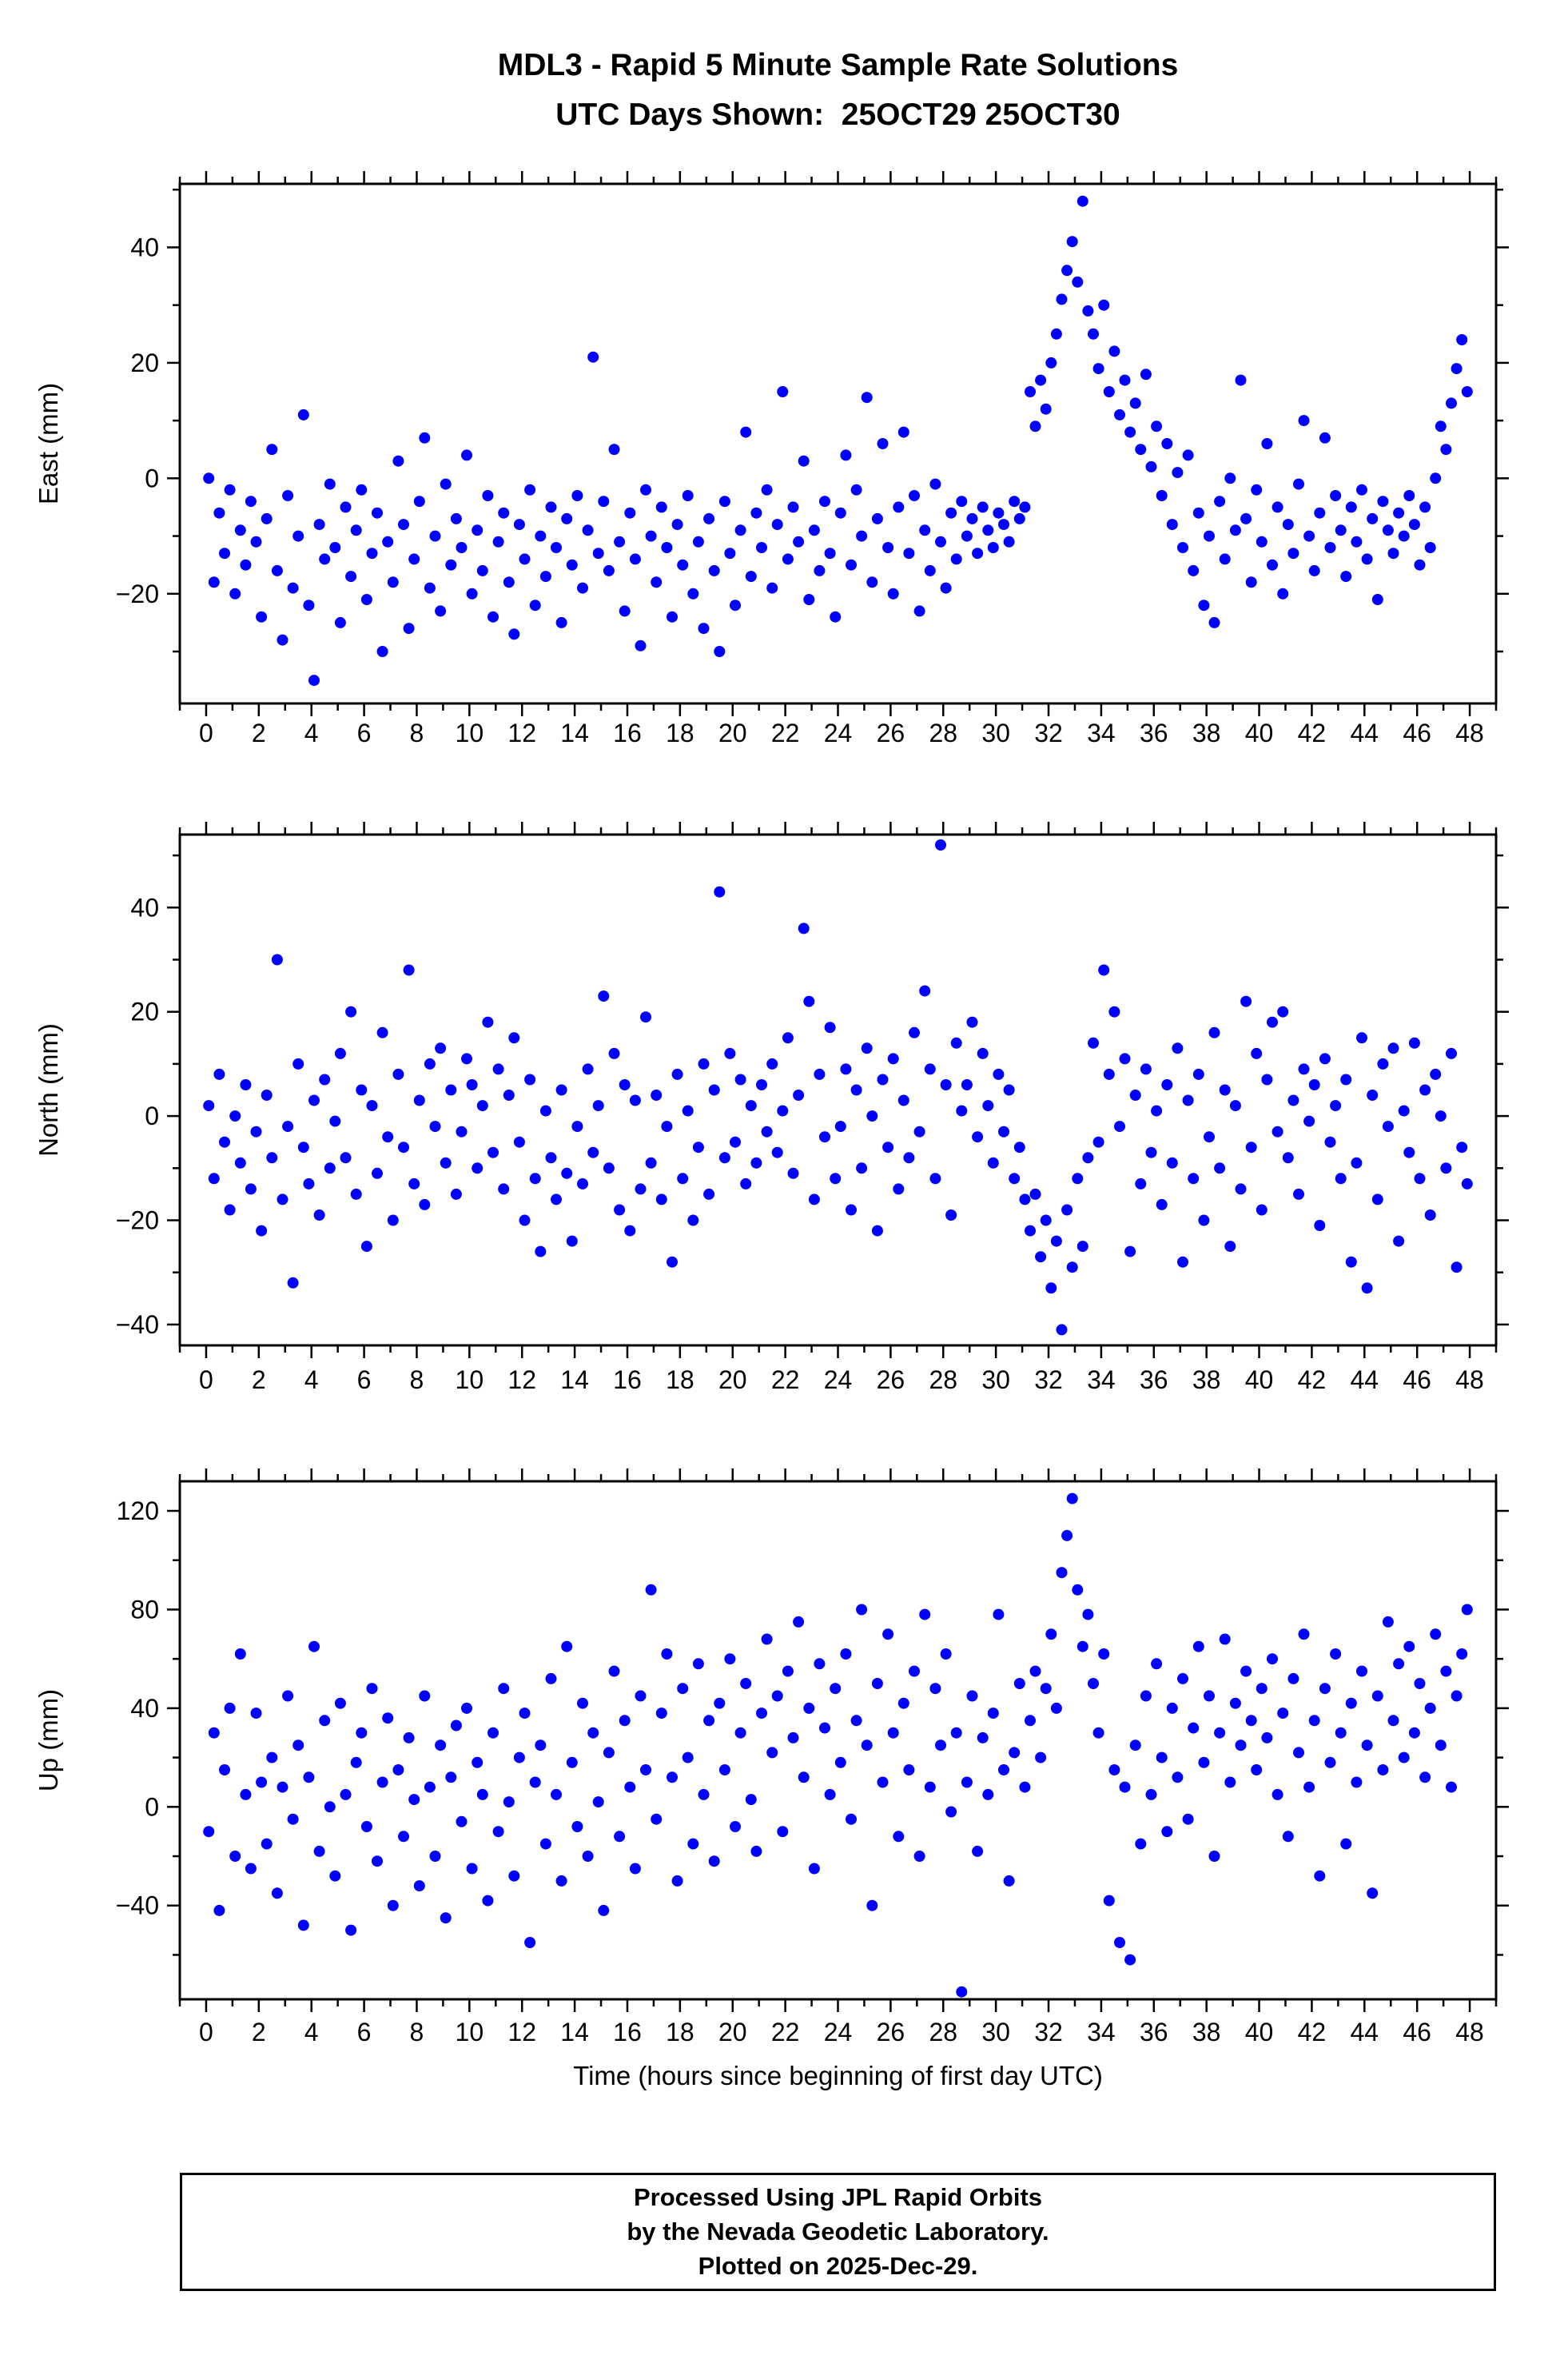 The image size is (1568, 2363). Describe the element at coordinates (144, 1609) in the screenshot. I see `svg-text: 80` at that location.